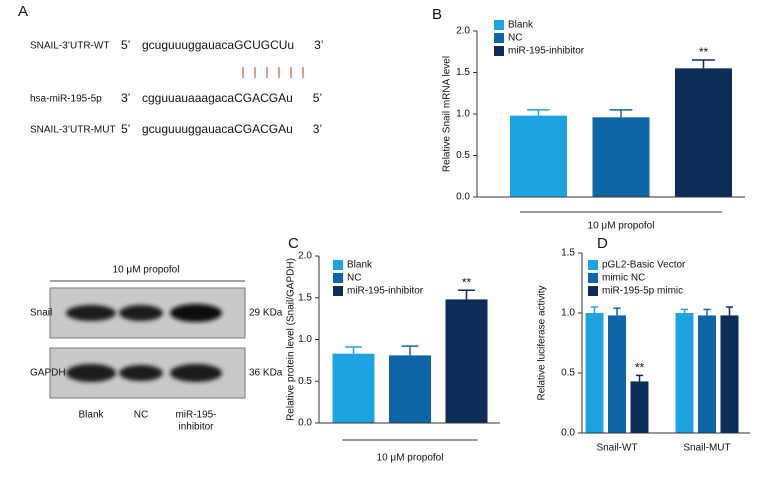 This screenshot has width=780, height=480. I want to click on blot-snail, so click(147, 313).